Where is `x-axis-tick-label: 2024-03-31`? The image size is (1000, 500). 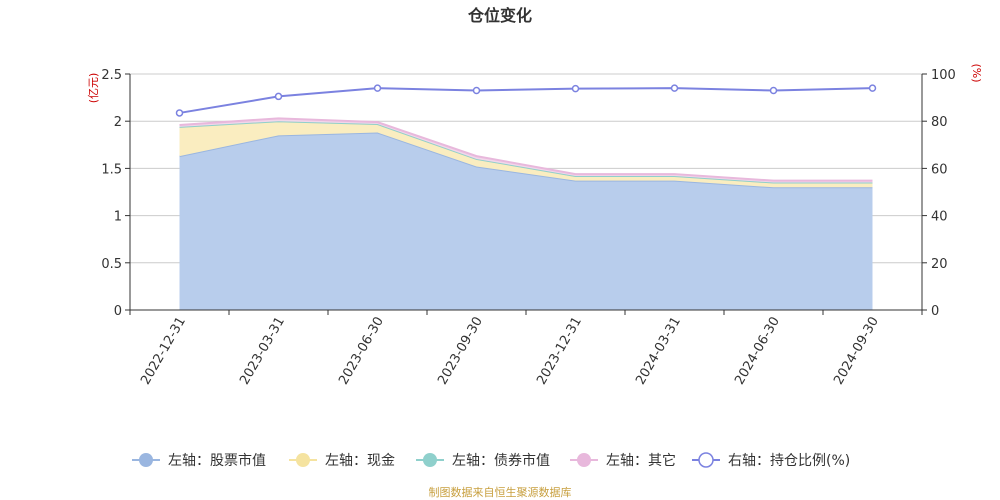
x-axis-tick-label: 2024-03-31 is located at coordinates (658, 351).